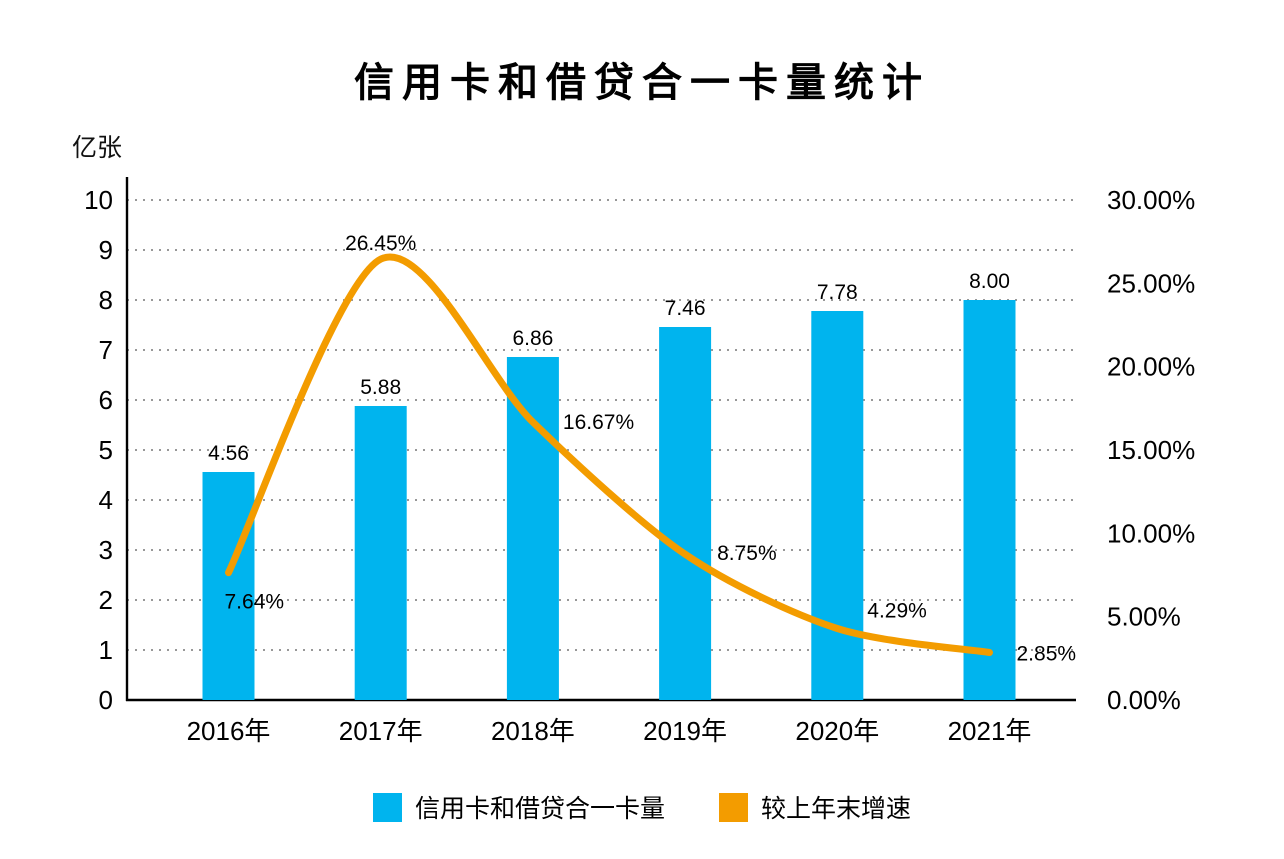 The width and height of the screenshot is (1284, 859). Describe the element at coordinates (533, 731) in the screenshot. I see `x-axis-tick: 2018年` at that location.